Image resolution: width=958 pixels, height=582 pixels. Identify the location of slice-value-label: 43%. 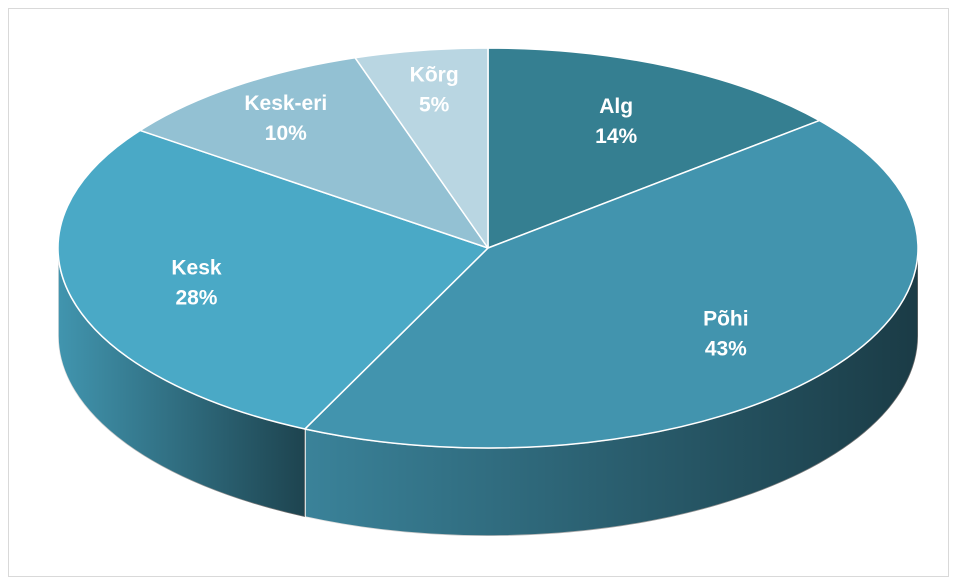
(726, 348).